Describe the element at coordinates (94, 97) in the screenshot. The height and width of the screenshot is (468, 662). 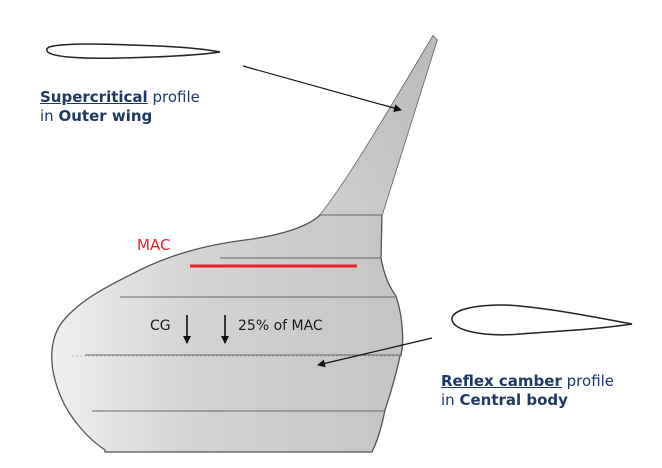
I see `supercritical-term: Supercritical` at that location.